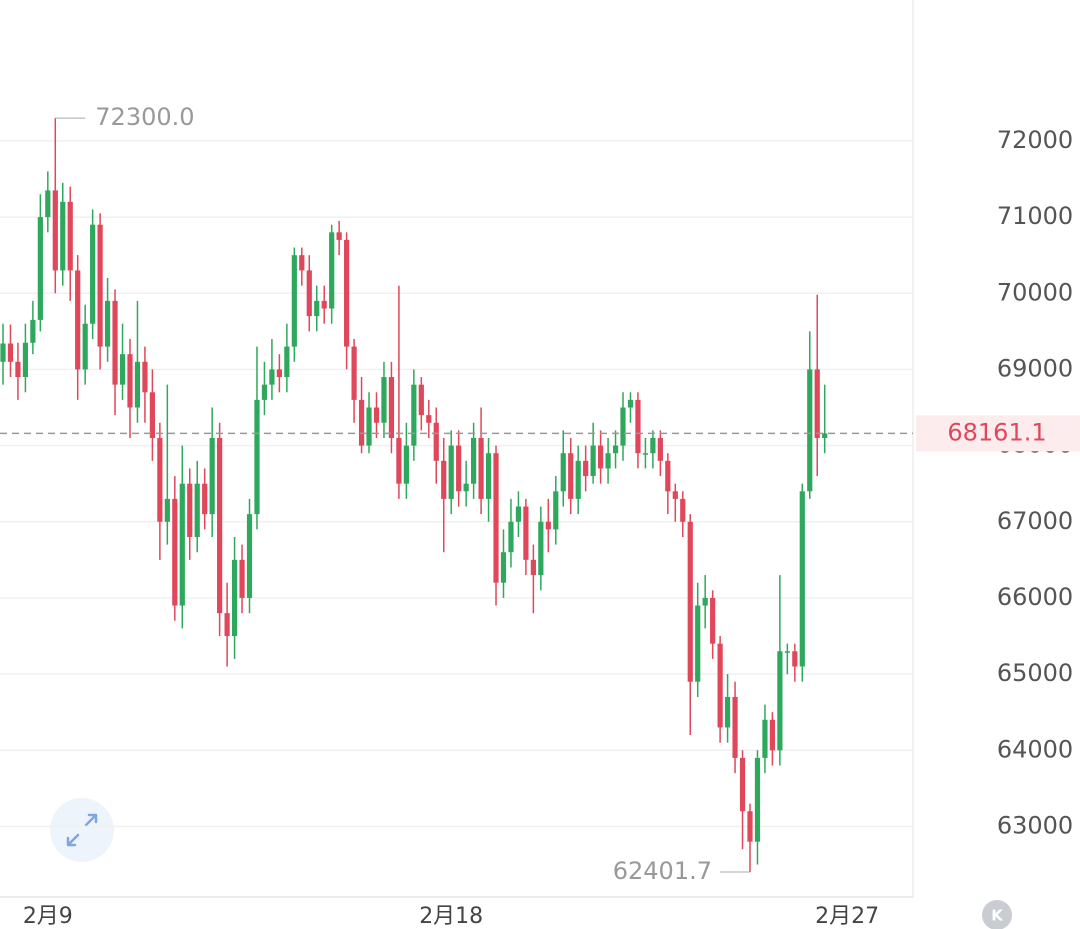 This screenshot has width=1080, height=929. What do you see at coordinates (1035, 292) in the screenshot?
I see `y-tick-label: 70000` at bounding box center [1035, 292].